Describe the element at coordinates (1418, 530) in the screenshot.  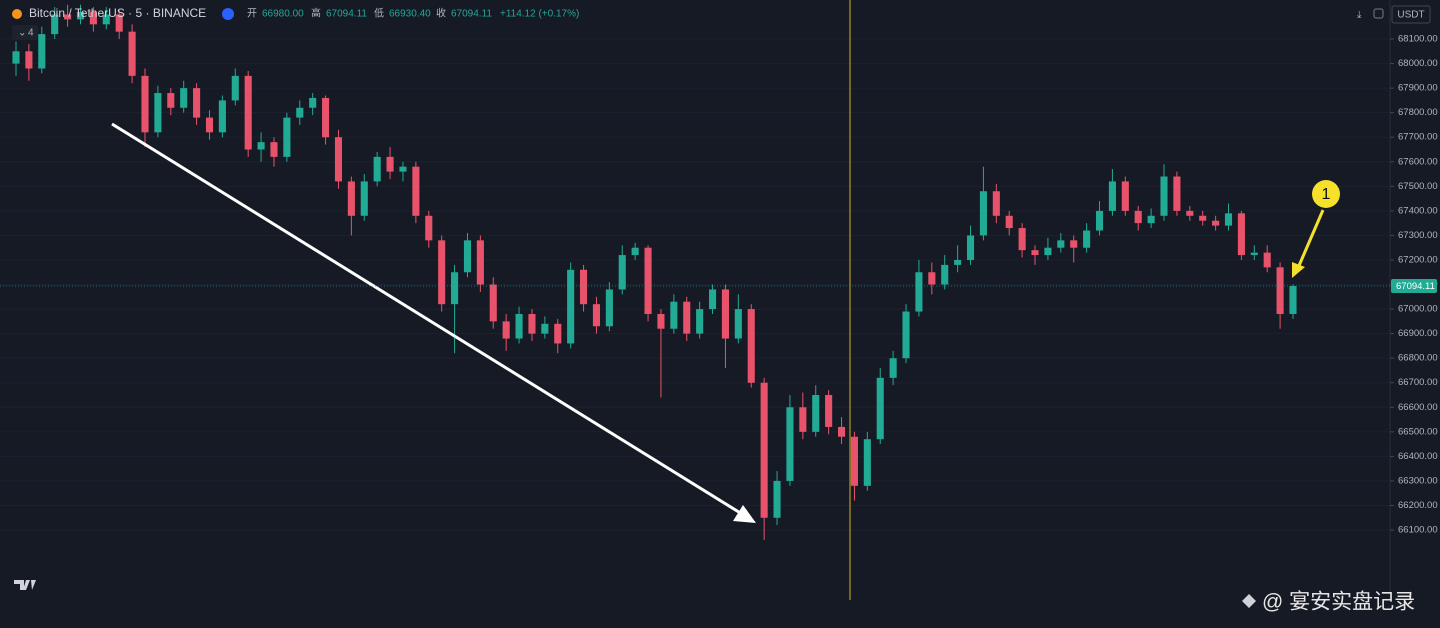
I see `y-tick-label: 66100.00` at that location.